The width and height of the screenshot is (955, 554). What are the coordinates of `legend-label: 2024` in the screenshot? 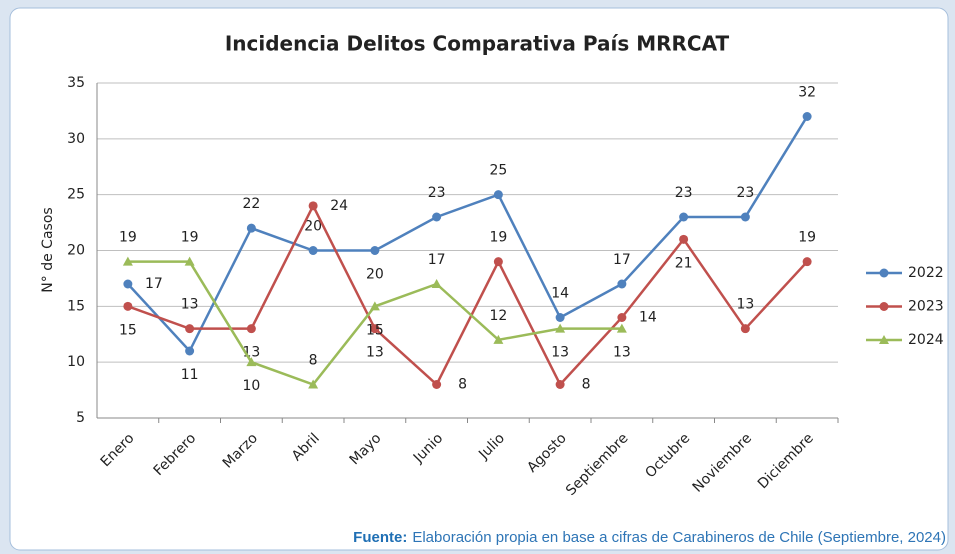 It's located at (926, 340).